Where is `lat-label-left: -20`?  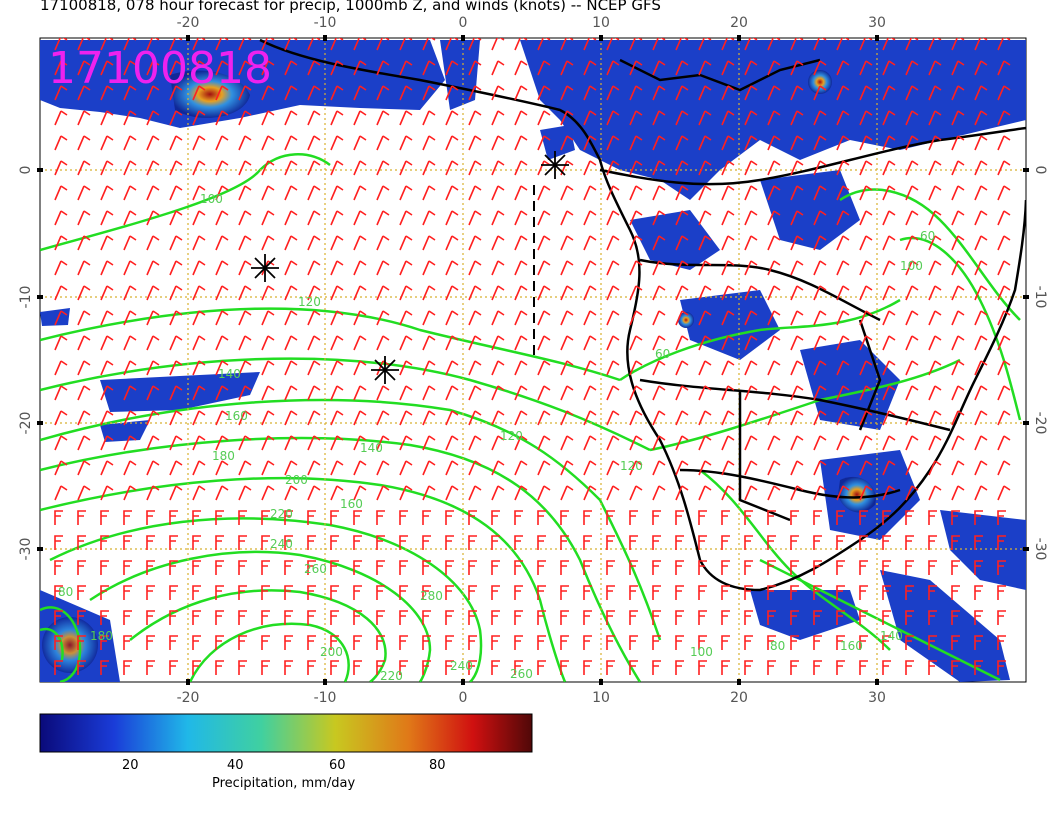
lat-label-left: -20 is located at coordinates (26, 423).